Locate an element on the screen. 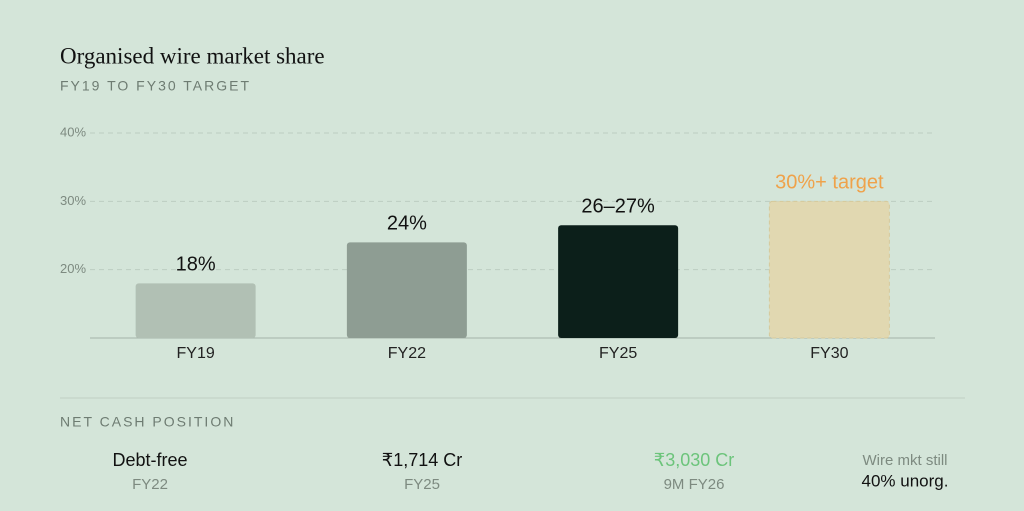 This screenshot has height=511, width=1024. value-label: 30%+ target is located at coordinates (829, 183).